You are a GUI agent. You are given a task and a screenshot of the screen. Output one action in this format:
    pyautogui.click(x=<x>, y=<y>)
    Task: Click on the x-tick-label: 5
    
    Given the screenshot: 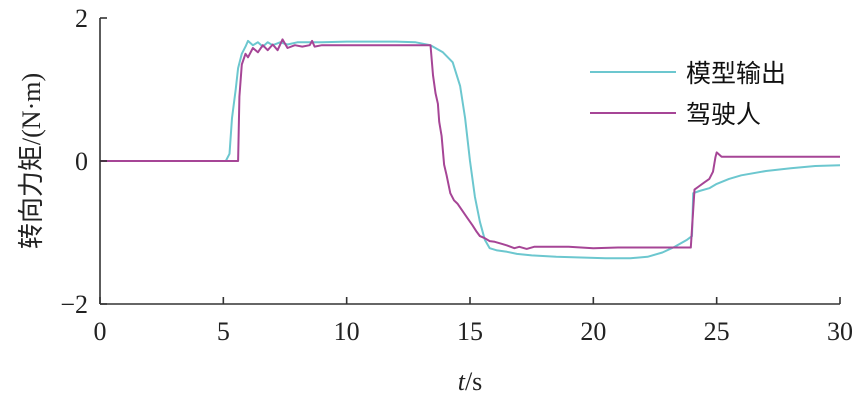 What is the action you would take?
    pyautogui.click(x=223, y=331)
    